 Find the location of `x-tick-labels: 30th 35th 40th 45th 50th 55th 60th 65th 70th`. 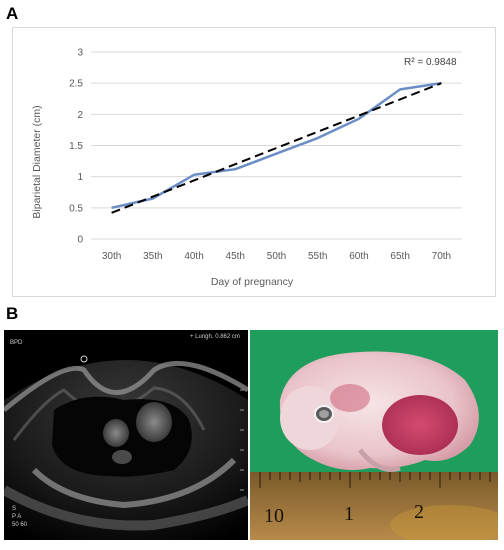

x-tick-labels: 30th 35th 40th 45th 50th 55th 60th 65th 70th is located at coordinates (276, 256).